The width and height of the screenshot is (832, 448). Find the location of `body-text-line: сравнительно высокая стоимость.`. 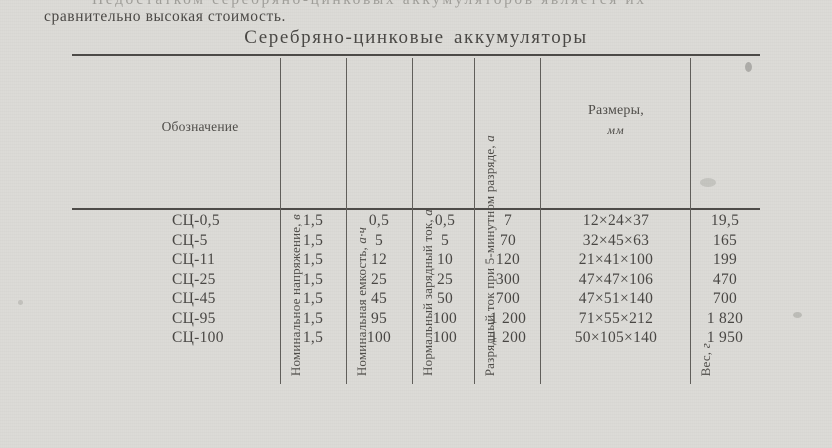

body-text-line: сравнительно высокая стоимость. is located at coordinates (165, 16).